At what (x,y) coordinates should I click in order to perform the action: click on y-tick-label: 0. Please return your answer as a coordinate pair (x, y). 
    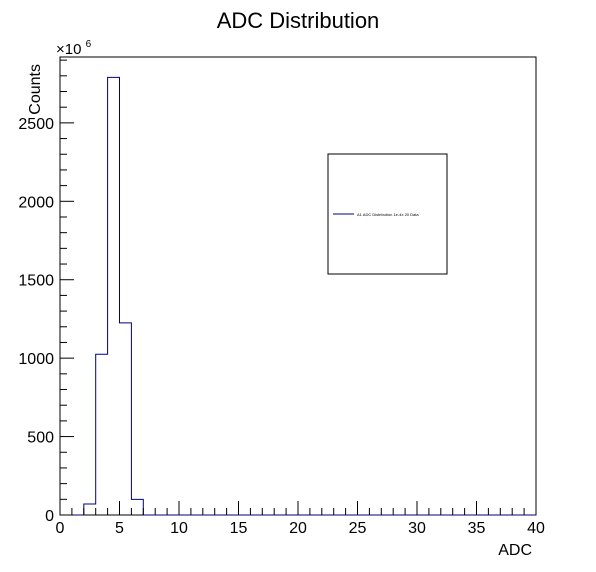
    Looking at the image, I should click on (49, 516).